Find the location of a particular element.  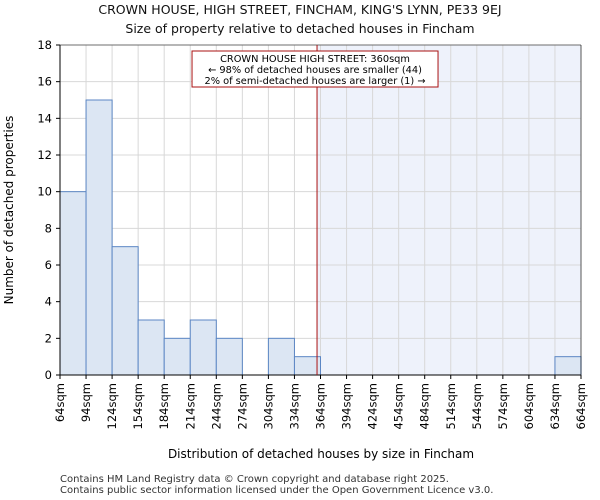

x-tick-label: 154sqm is located at coordinates (138, 406).